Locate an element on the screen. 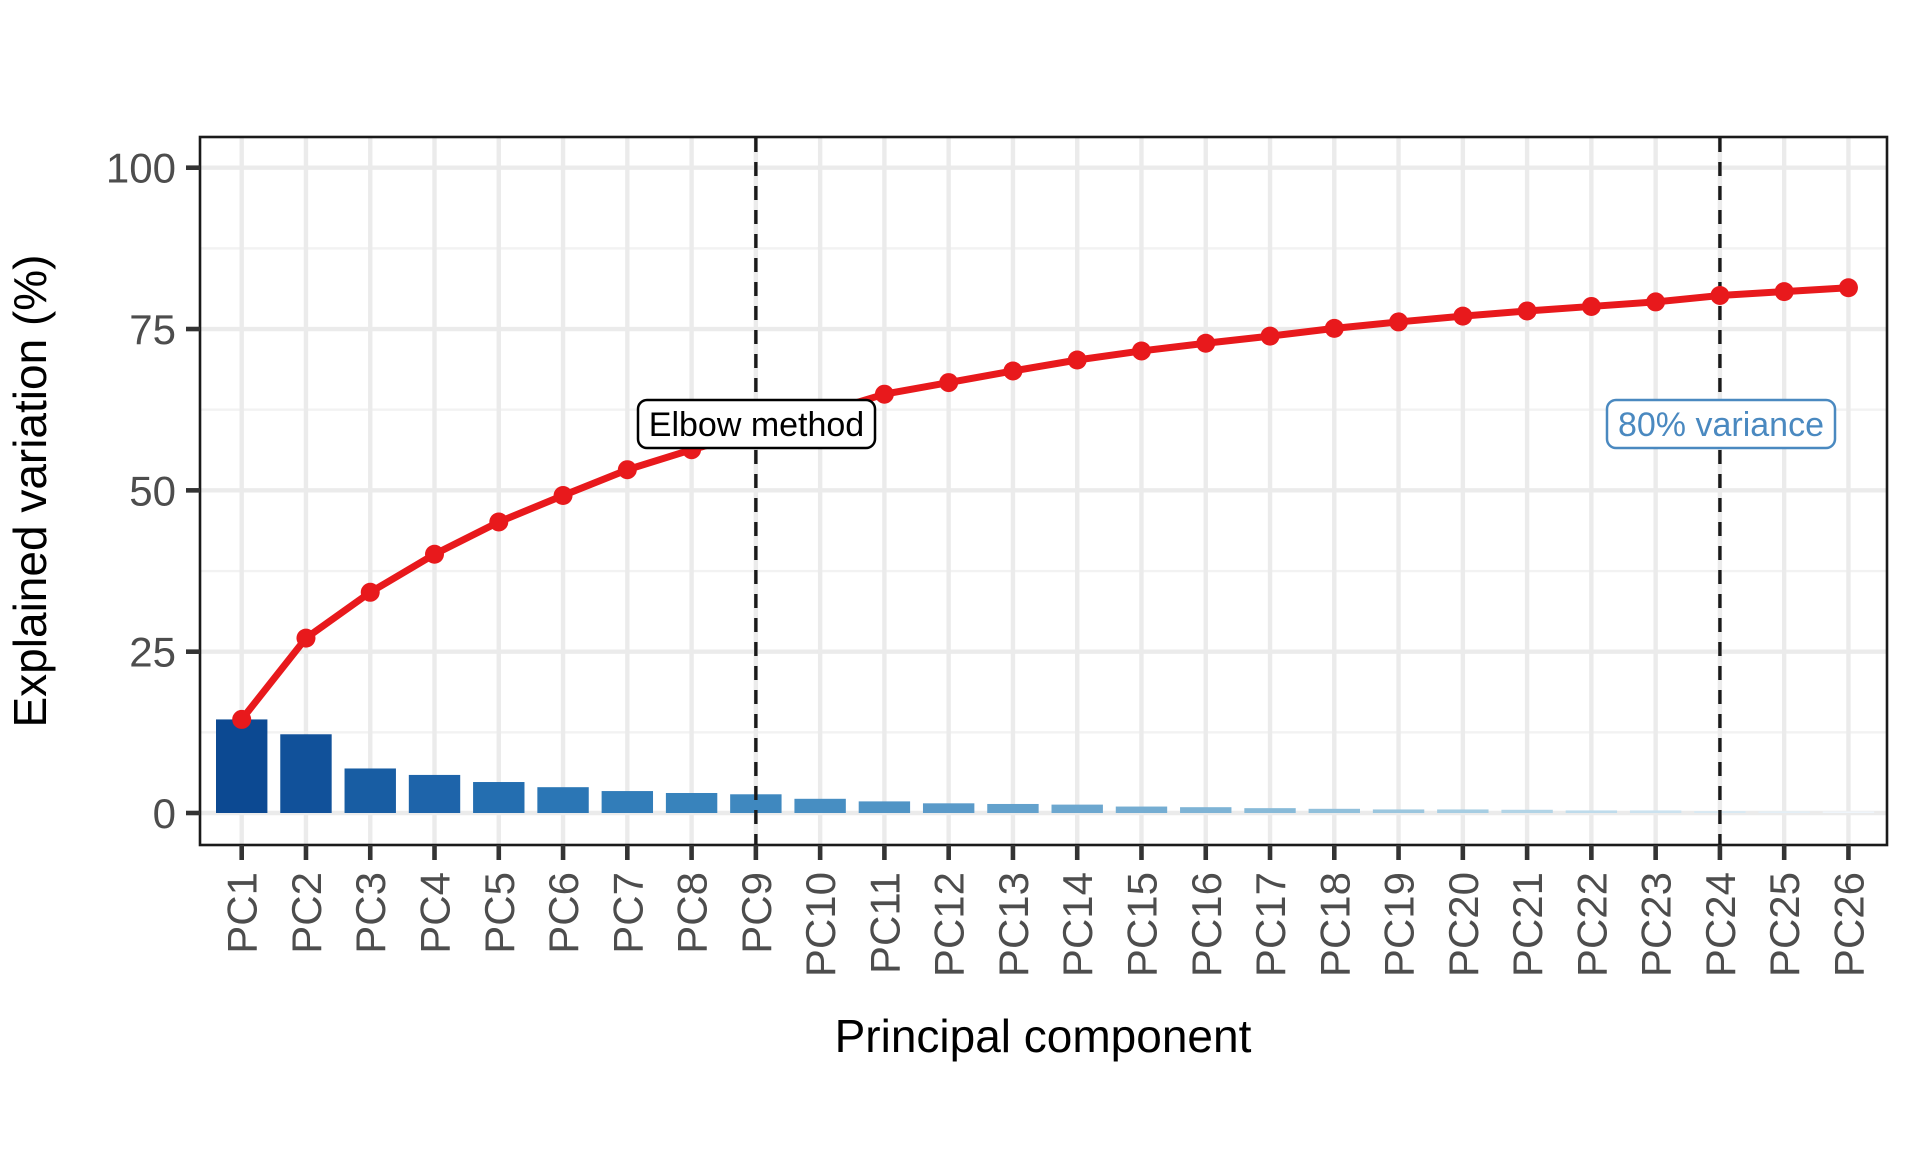 The image size is (1920, 1152). y-axis-title: Explained variation (%) is located at coordinates (30, 490).